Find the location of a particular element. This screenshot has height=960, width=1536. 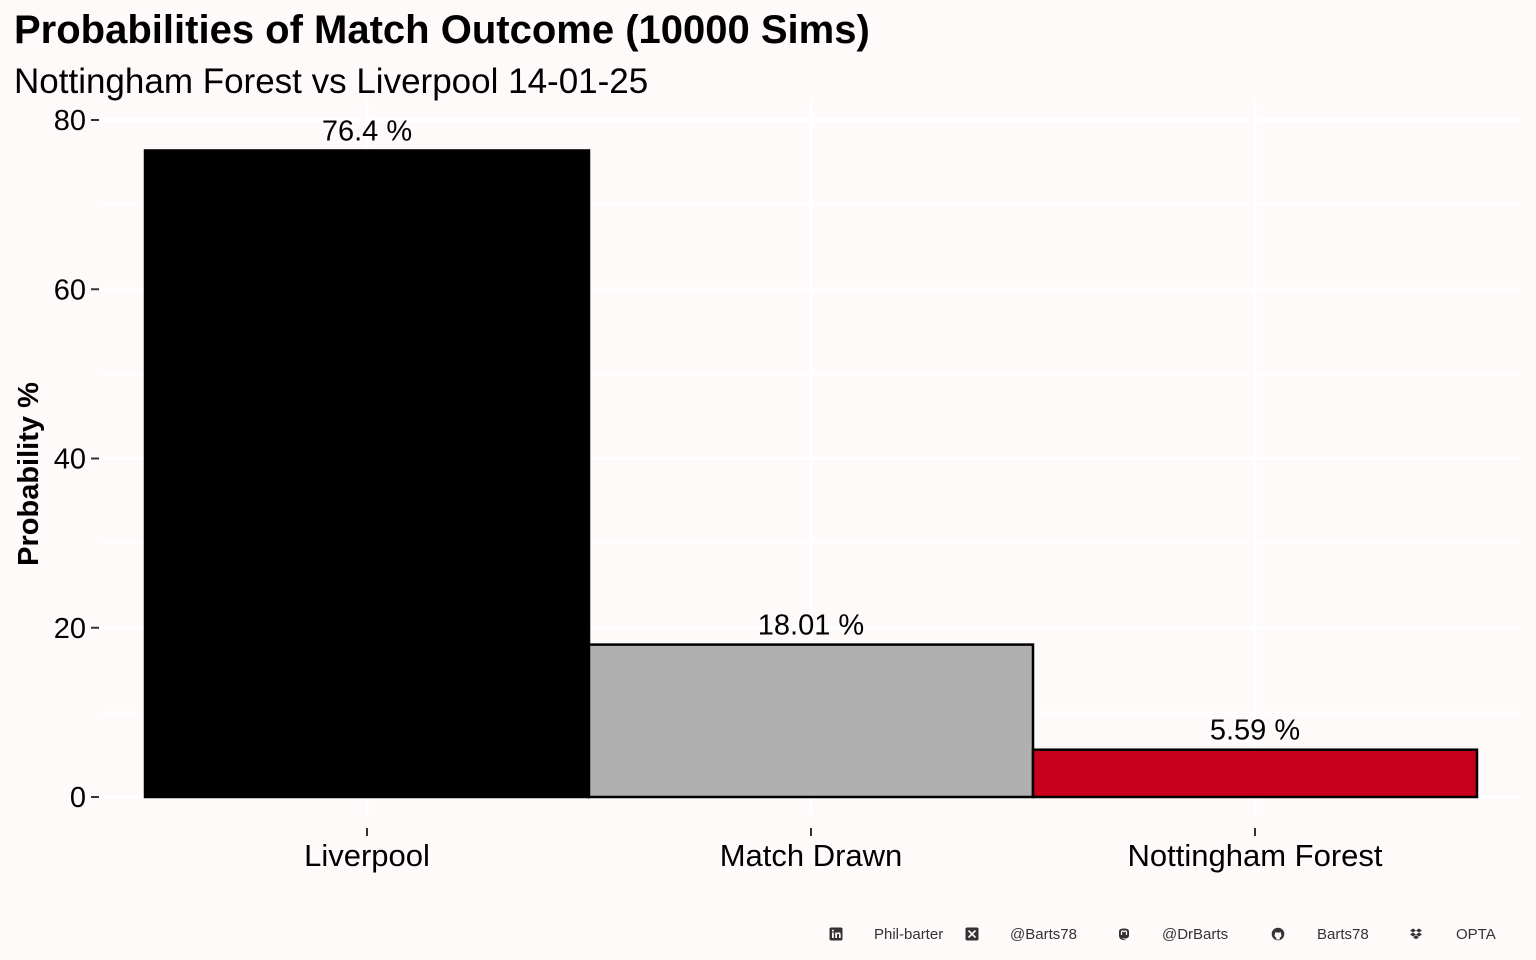

bar-match-drawn is located at coordinates (811, 721).